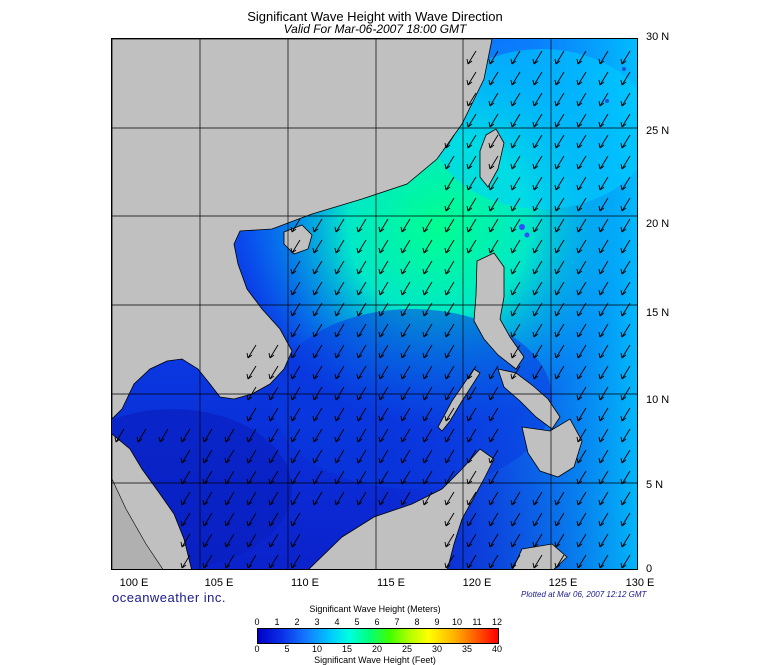  I want to click on lat-label-15n: 15 N, so click(658, 313).